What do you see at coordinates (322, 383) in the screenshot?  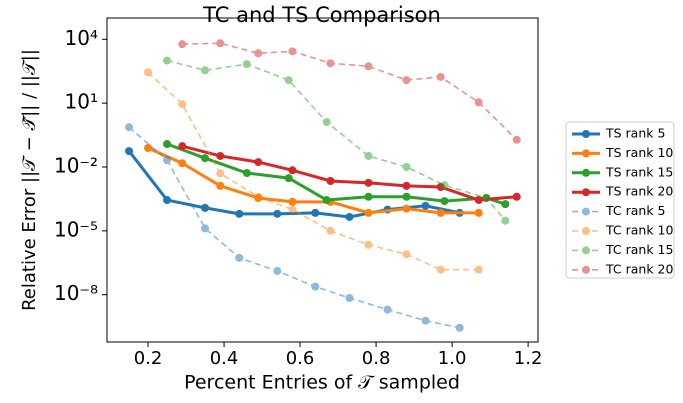 I see `x-axis-label: Percent Entries of 𝒯 sampled` at bounding box center [322, 383].